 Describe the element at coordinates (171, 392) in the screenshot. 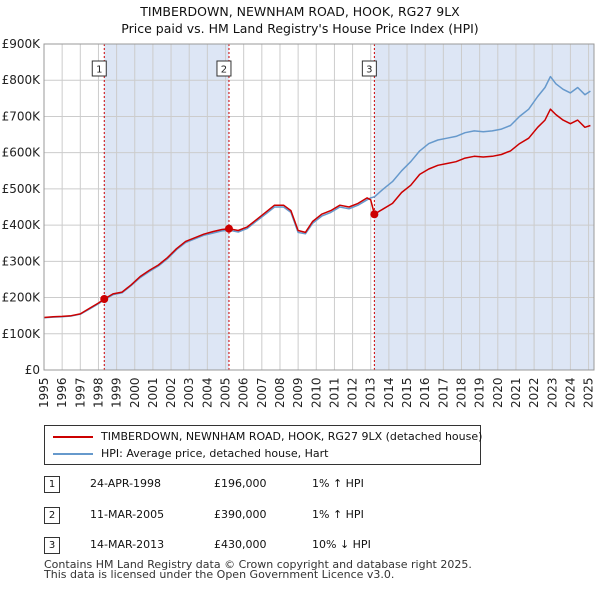

I see `x-tick-label: 2002` at that location.